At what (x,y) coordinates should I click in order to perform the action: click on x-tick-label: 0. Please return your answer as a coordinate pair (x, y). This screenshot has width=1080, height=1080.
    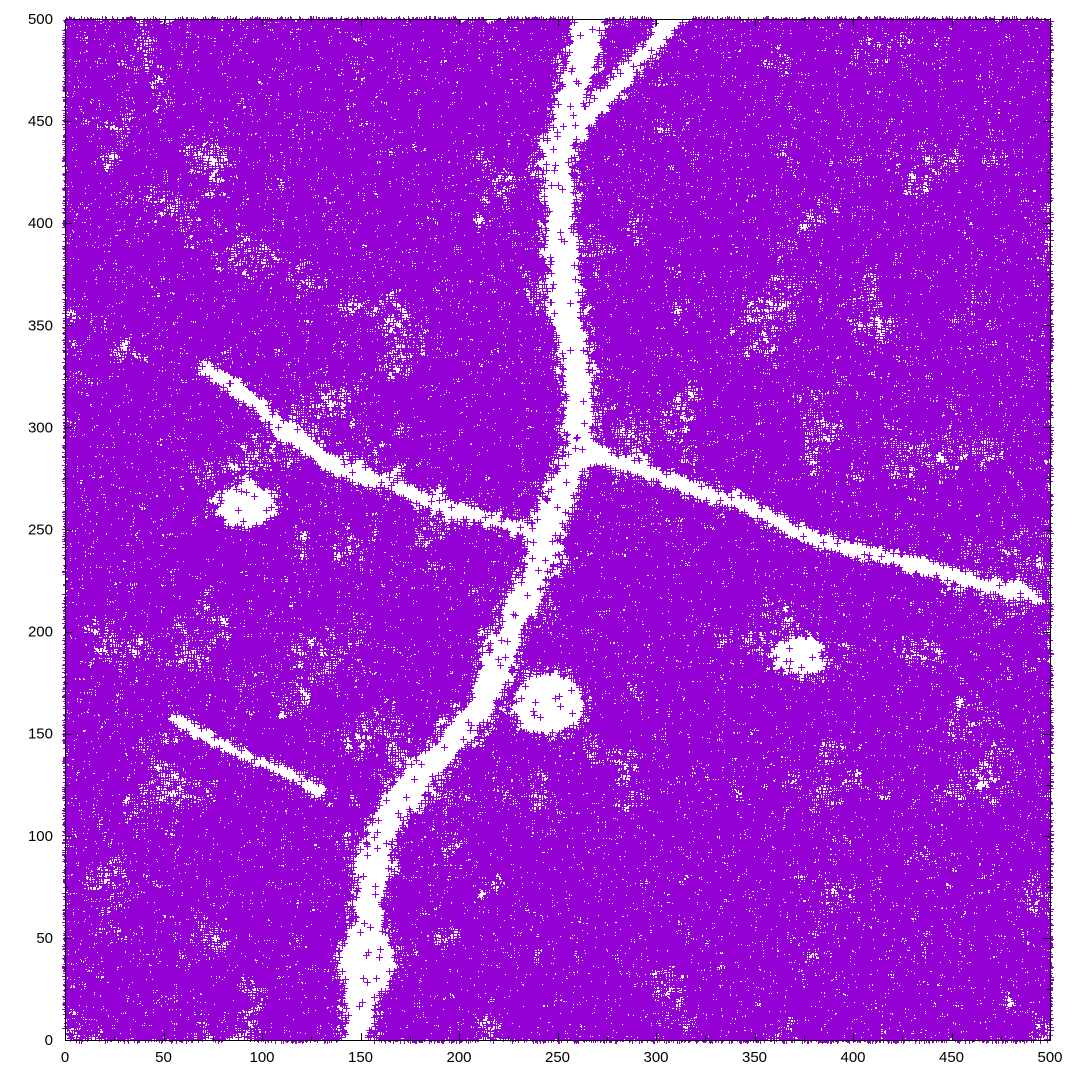
    Looking at the image, I should click on (65, 1057).